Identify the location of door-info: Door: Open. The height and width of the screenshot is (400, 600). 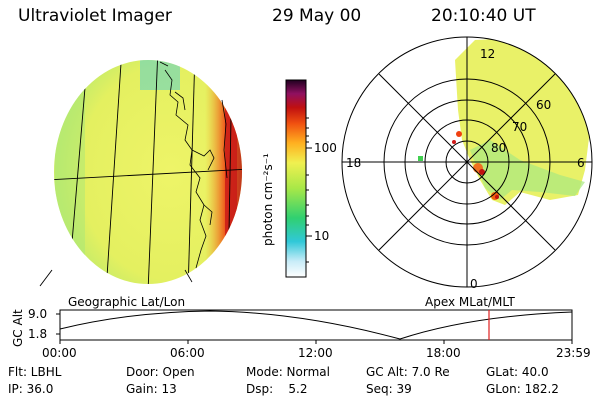
(160, 372).